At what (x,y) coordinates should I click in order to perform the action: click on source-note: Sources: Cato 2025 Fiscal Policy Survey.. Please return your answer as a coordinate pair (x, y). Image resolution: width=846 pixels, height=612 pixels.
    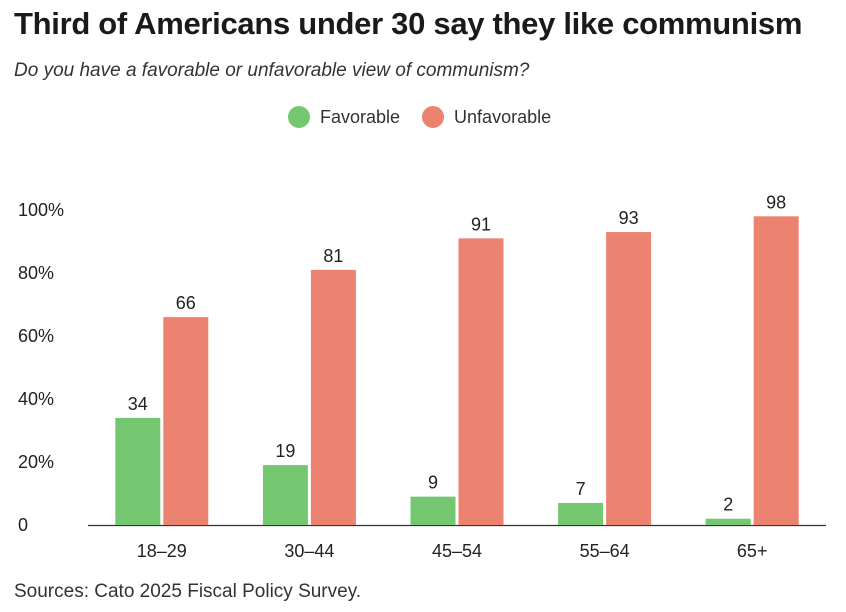
    Looking at the image, I should click on (188, 591).